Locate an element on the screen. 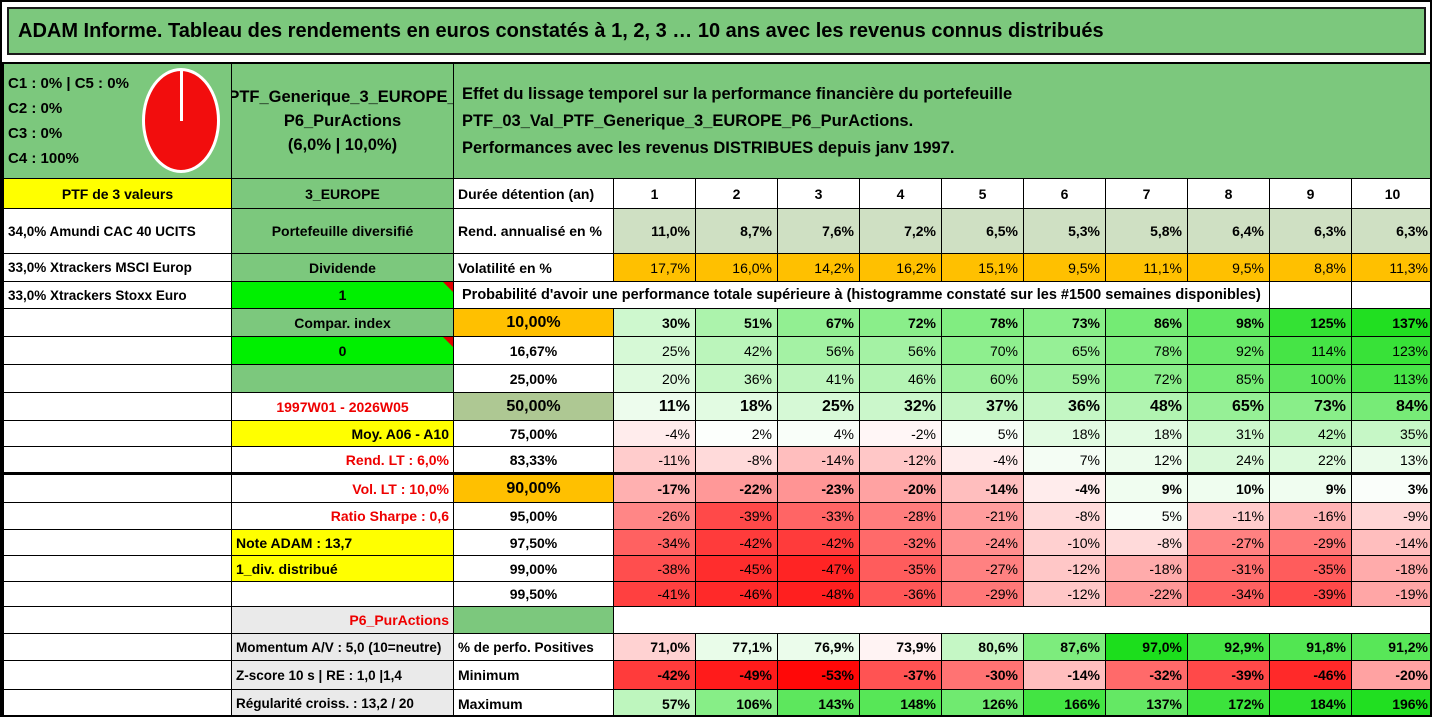 Image resolution: width=1432 pixels, height=717 pixels. green-spacer-cell is located at coordinates (534, 620).